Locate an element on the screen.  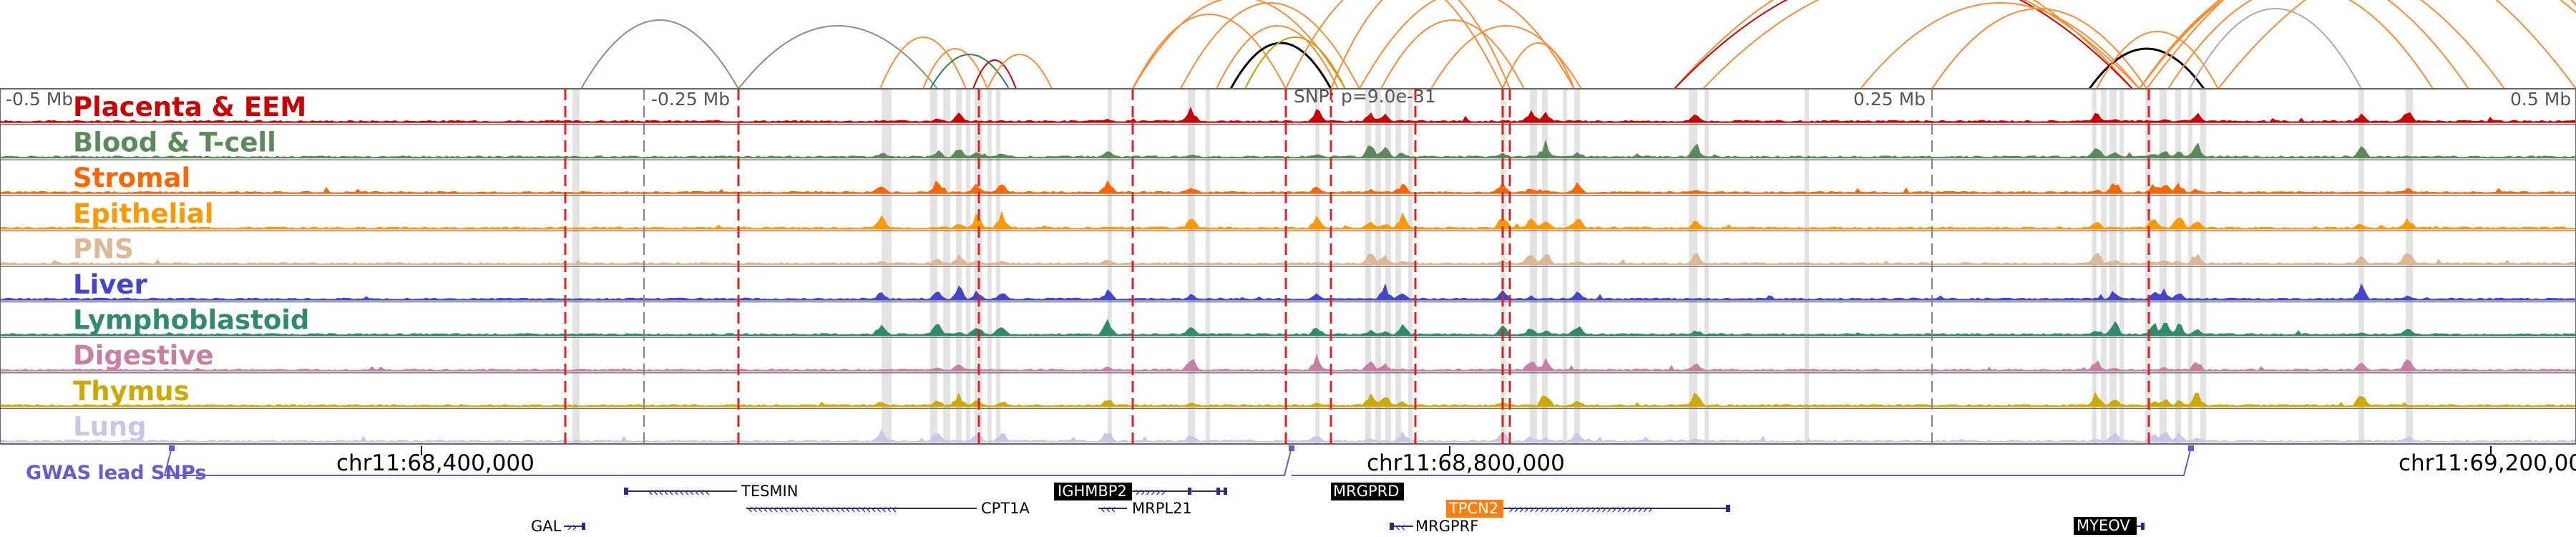
gene-mrgprf: ‹‹ MRGPRF is located at coordinates (1434, 526).